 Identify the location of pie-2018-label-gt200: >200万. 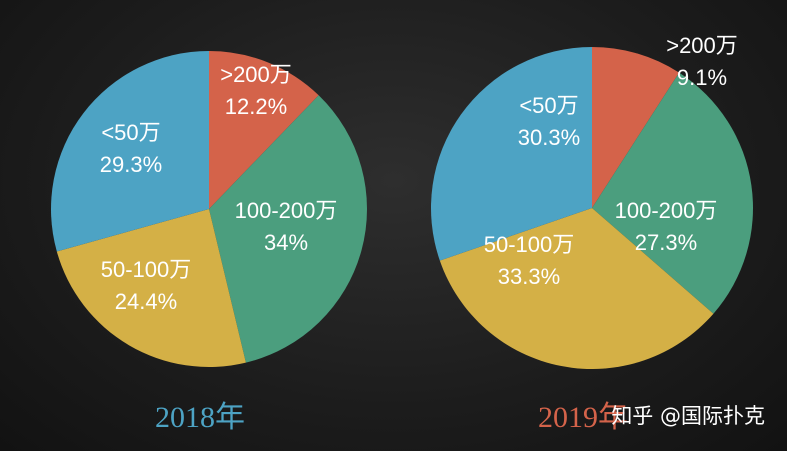
(256, 74).